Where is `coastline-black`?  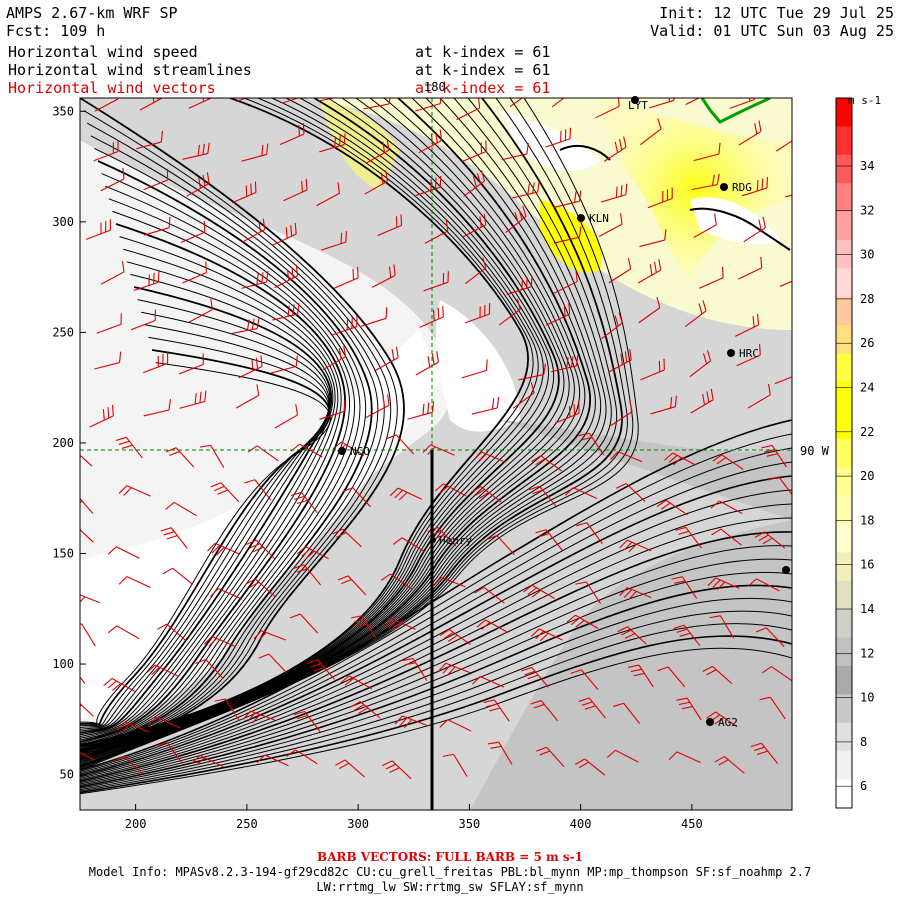
coastline-black is located at coordinates (675, 197).